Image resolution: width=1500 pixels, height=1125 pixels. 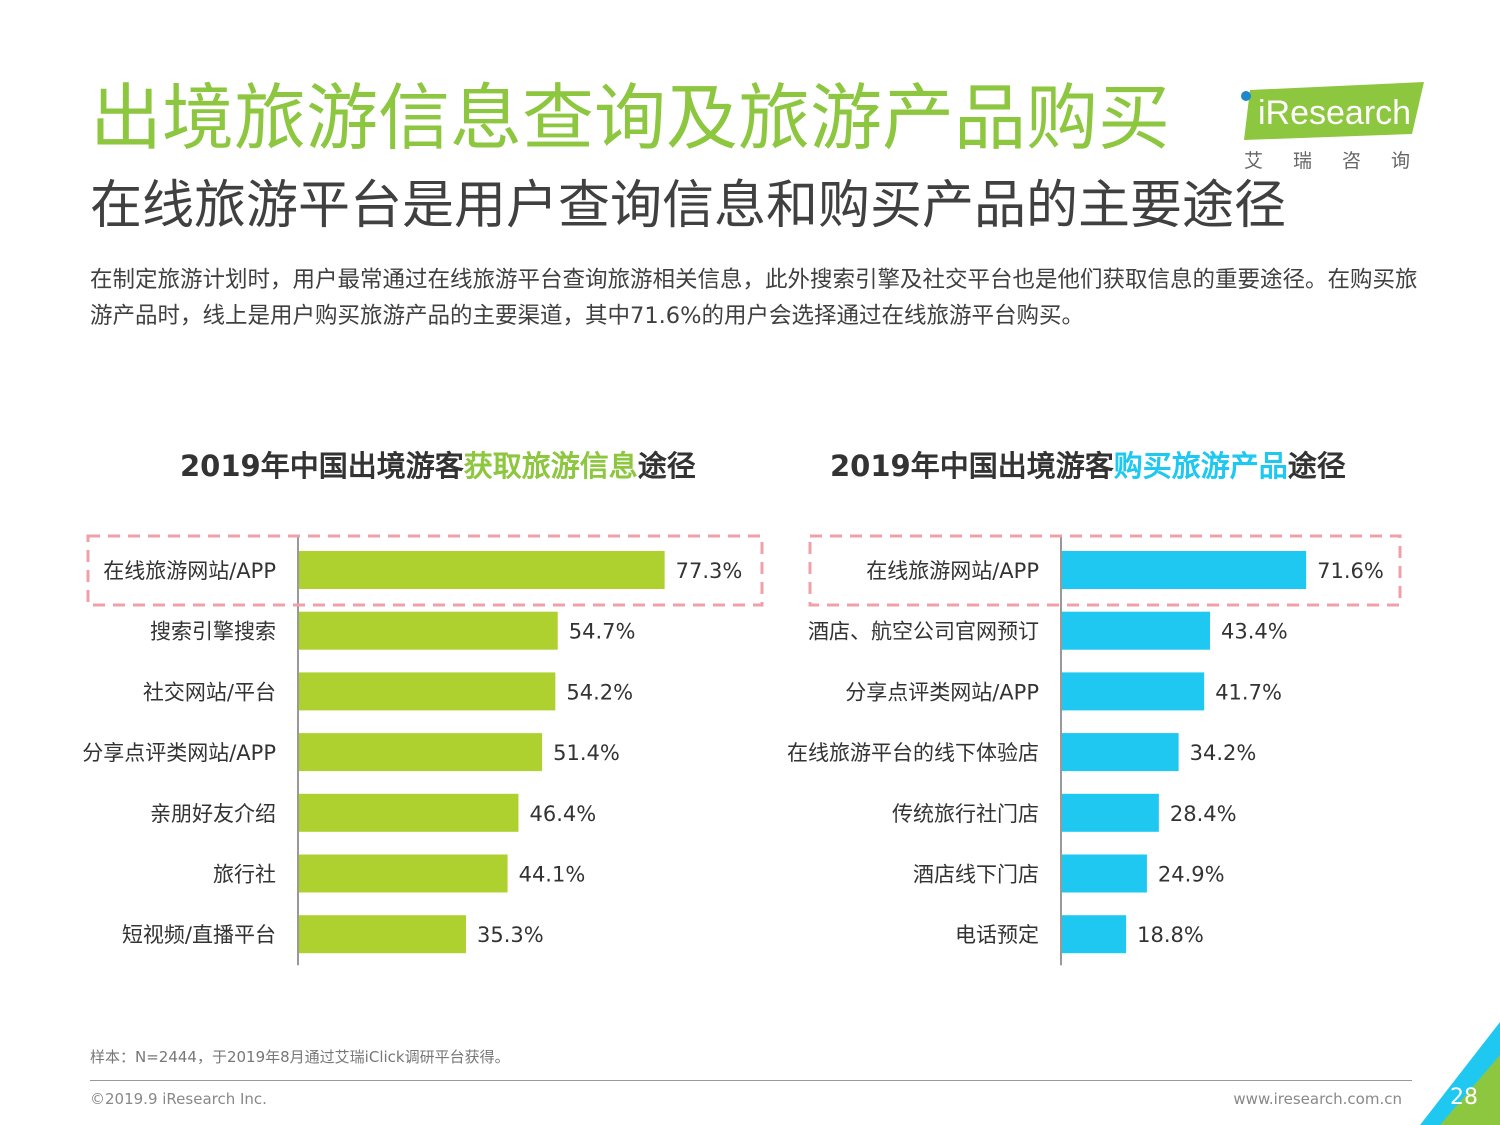 I want to click on left-value-label: 35.3%, so click(x=510, y=935).